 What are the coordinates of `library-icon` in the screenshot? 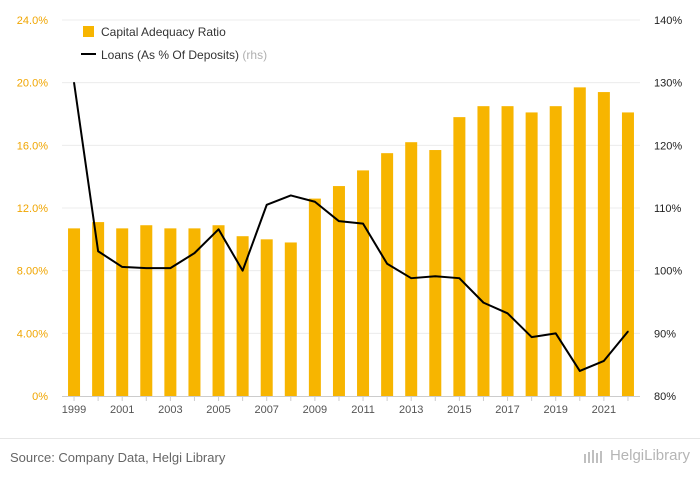 It's located at (592, 456).